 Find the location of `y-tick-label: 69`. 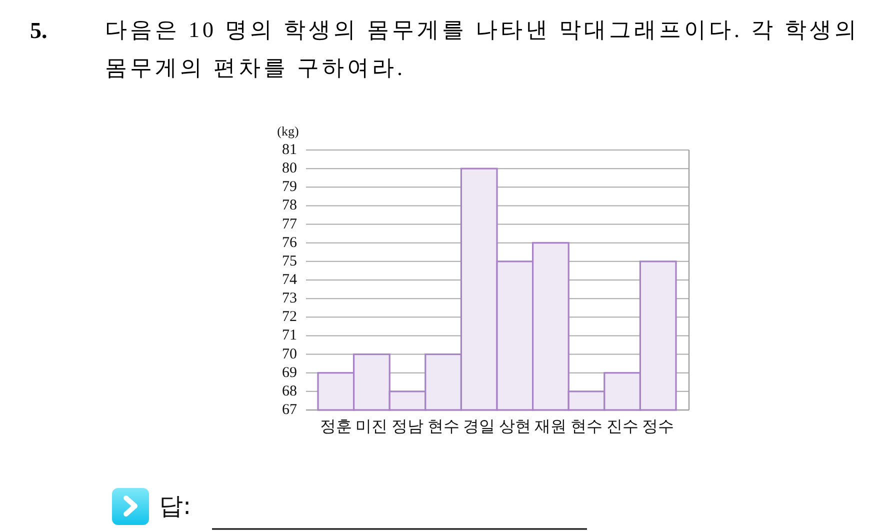

y-tick-label: 69 is located at coordinates (289, 372).